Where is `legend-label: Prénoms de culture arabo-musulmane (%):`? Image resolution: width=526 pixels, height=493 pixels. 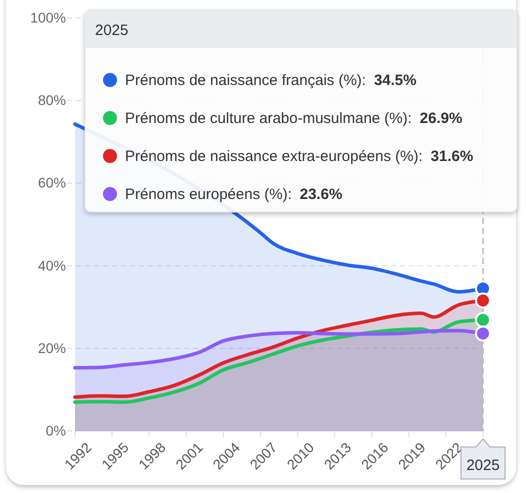 legend-label: Prénoms de culture arabo-musulmane (%): is located at coordinates (268, 118).